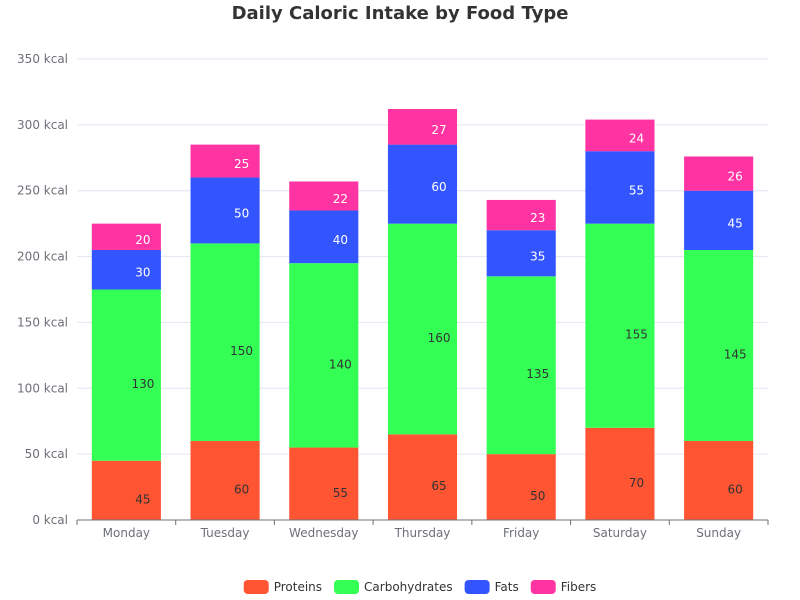 Image resolution: width=800 pixels, height=600 pixels. Describe the element at coordinates (636, 483) in the screenshot. I see `data-label: 70` at that location.